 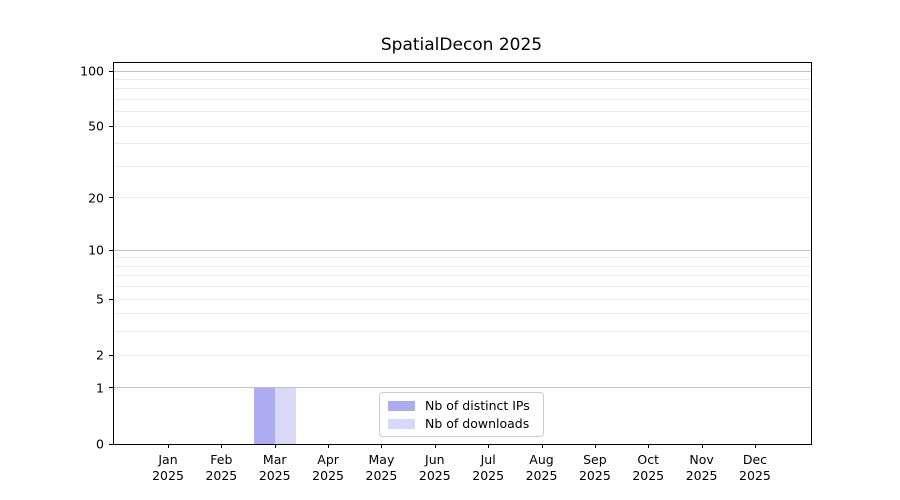 What do you see at coordinates (221, 467) in the screenshot?
I see `x-tick-label: Feb 2025` at bounding box center [221, 467].